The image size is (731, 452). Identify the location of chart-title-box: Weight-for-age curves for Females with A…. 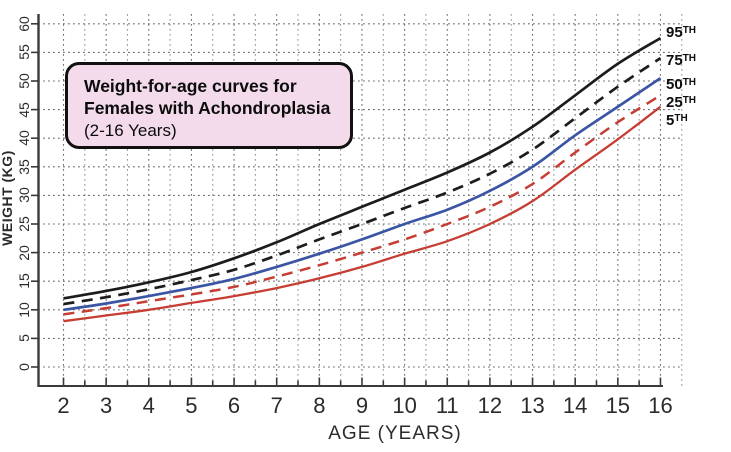
(209, 105).